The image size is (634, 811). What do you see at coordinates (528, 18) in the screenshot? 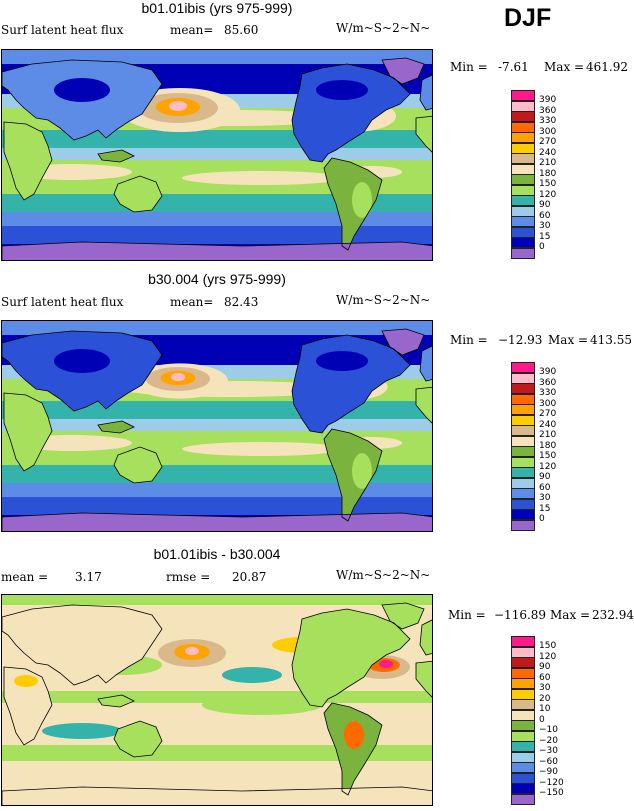
I see `season-label: DJF` at bounding box center [528, 18].